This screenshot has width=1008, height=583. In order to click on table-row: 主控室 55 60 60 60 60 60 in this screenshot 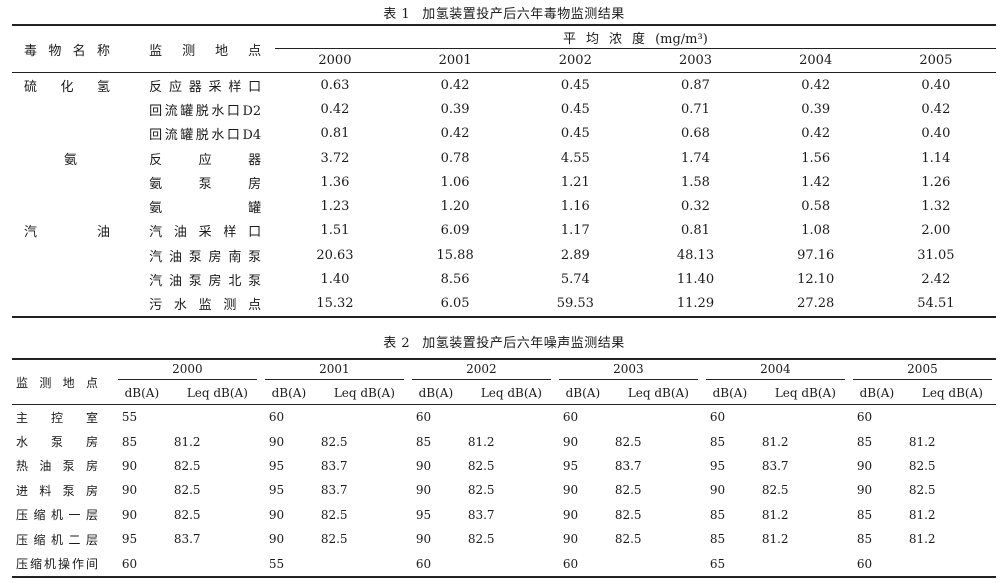, I will do `click(504, 417)`.